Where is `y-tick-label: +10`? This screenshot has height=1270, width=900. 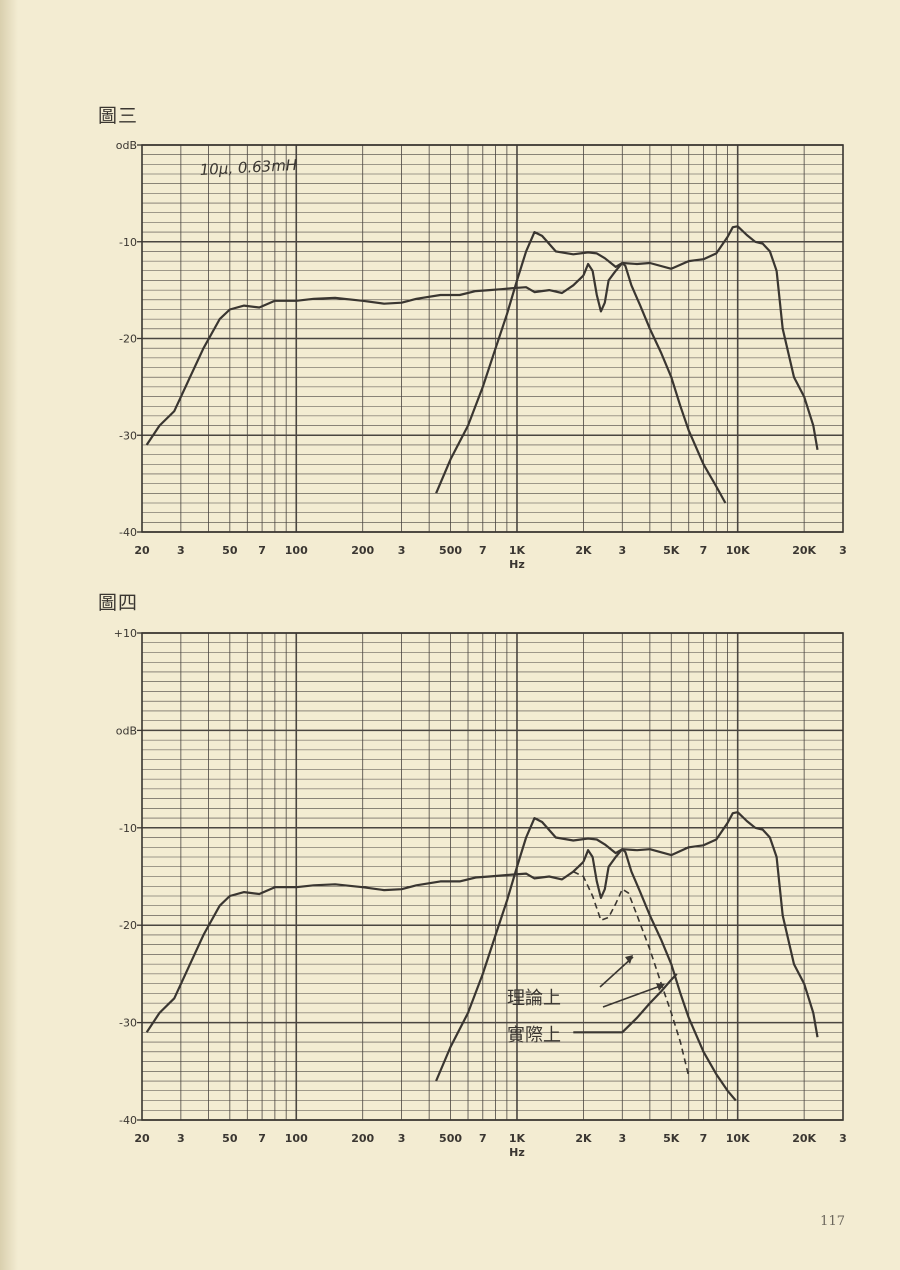
y-tick-label: +10 is located at coordinates (125, 633).